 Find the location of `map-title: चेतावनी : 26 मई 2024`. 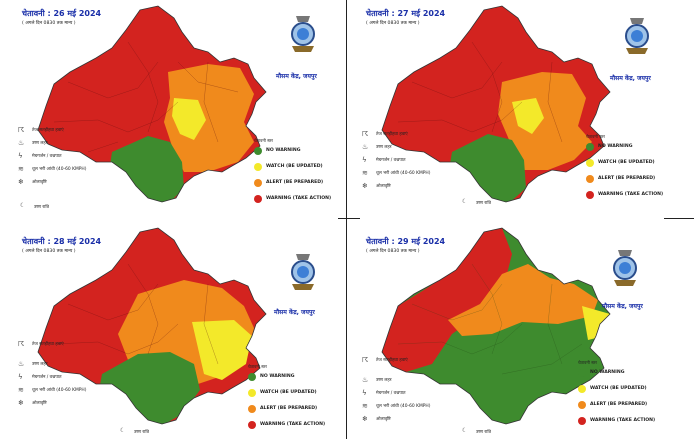

map-title: चेतावनी : 26 मई 2024 is located at coordinates (62, 13).